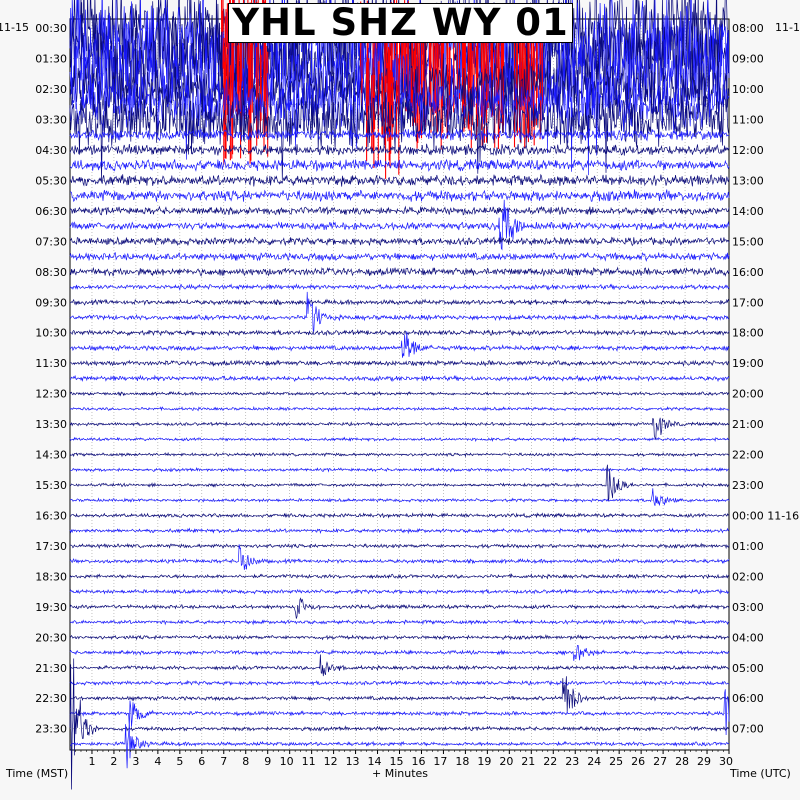 The height and width of the screenshot is (800, 800). Describe the element at coordinates (704, 761) in the screenshot. I see `x-tick-label: 29` at that location.